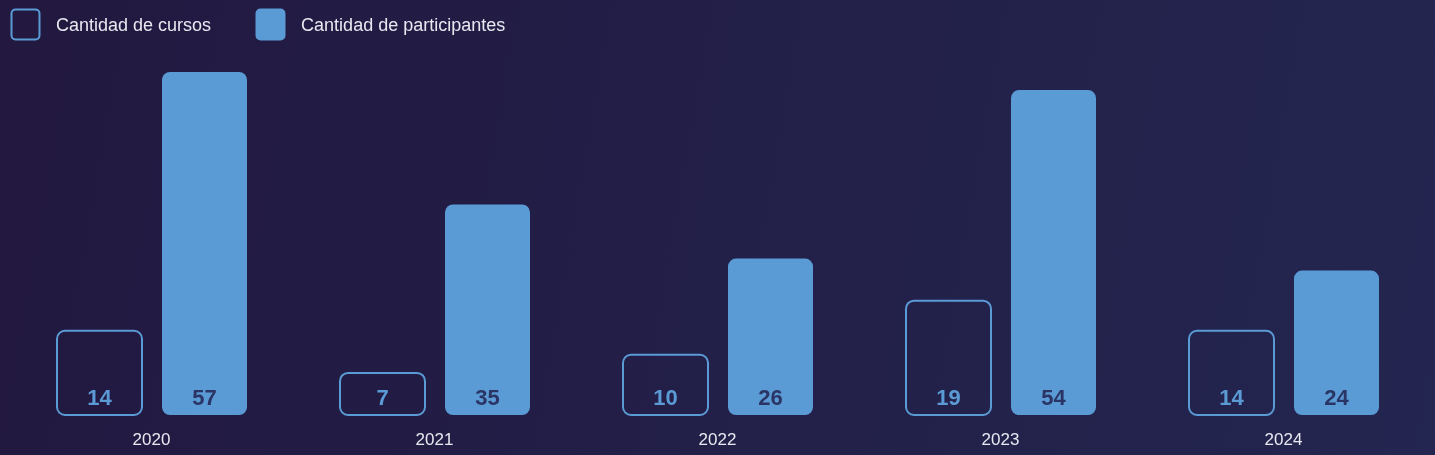 The image size is (1435, 455). I want to click on x-tick-label: 2023, so click(1000, 440).